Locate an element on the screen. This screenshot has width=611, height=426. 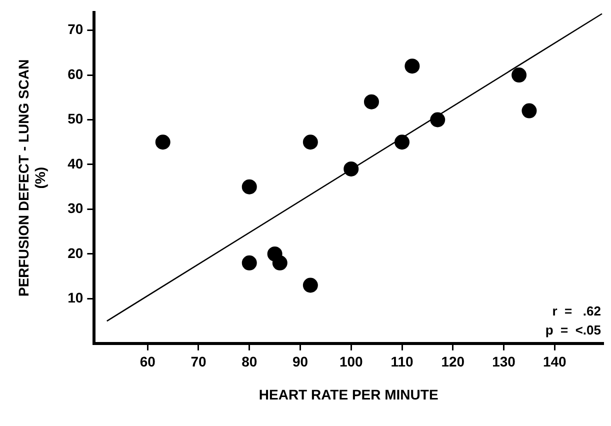
y-tick-label: 60 is located at coordinates (76, 74).